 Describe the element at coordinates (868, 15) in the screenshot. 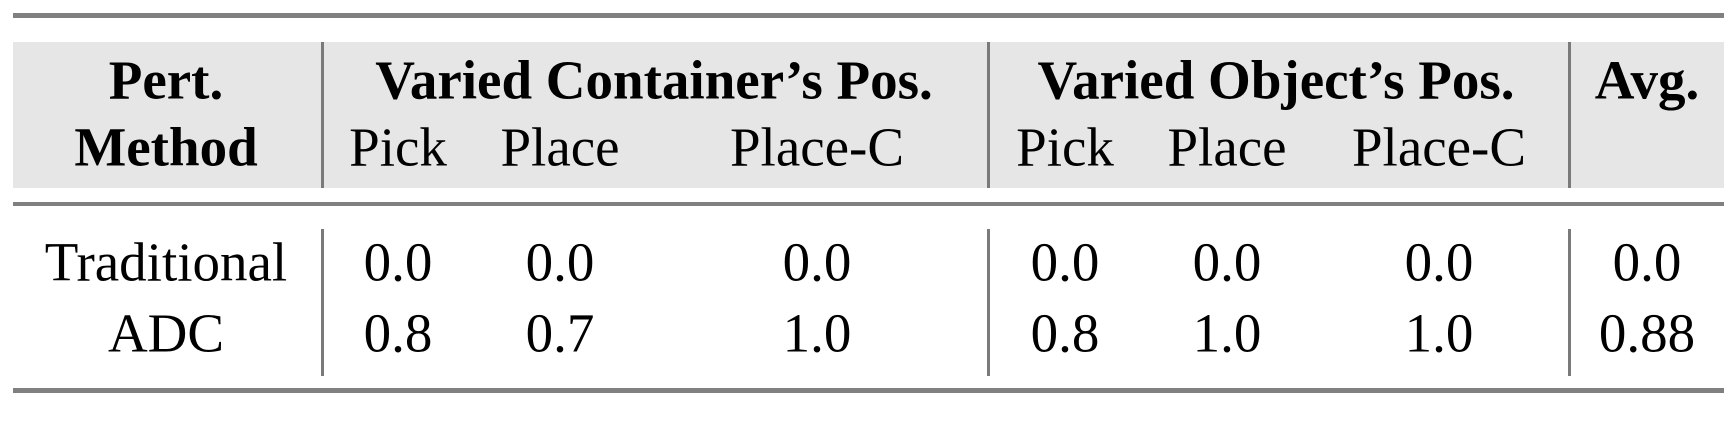

I see `top-rule` at that location.